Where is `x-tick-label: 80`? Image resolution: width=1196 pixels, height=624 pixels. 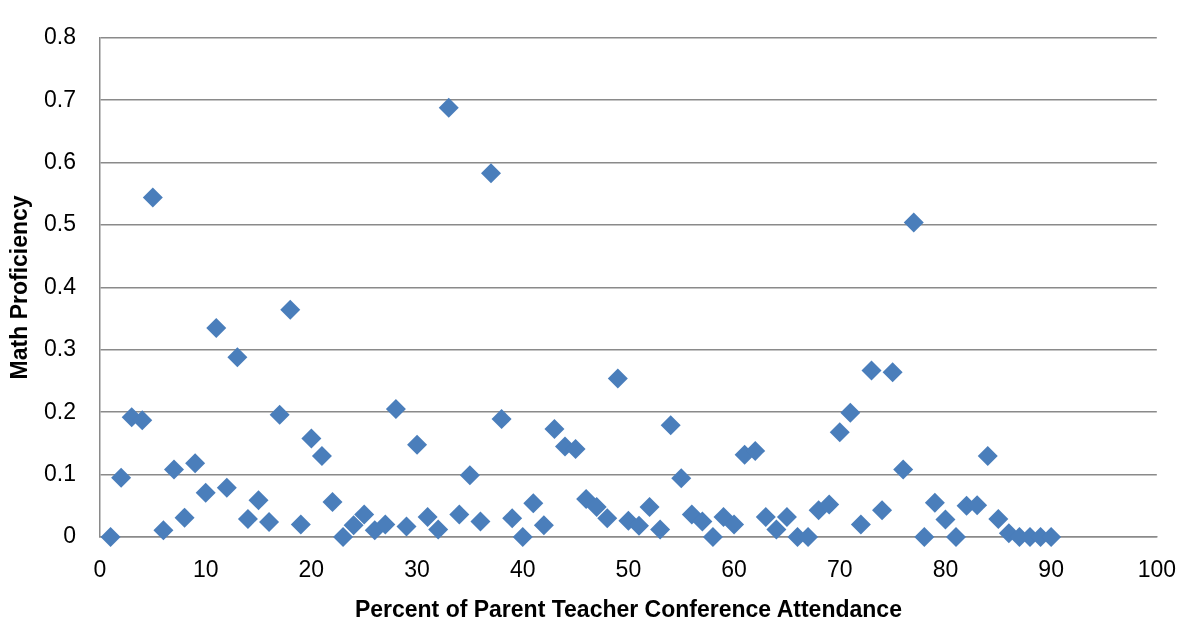
x-tick-label: 80 is located at coordinates (945, 569).